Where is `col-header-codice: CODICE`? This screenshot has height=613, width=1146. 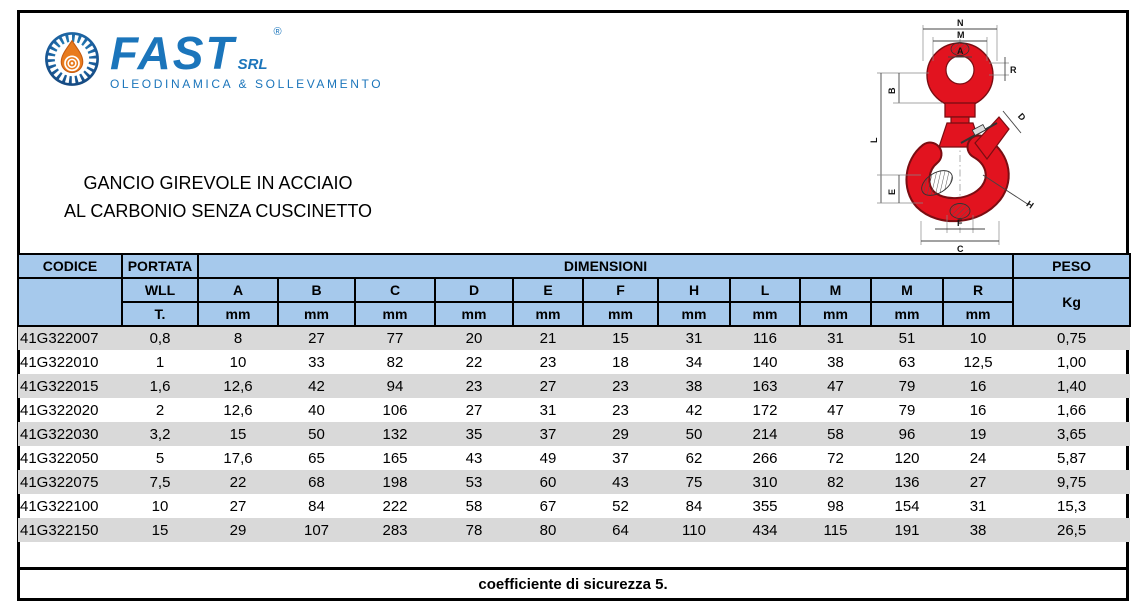
col-header-codice: CODICE is located at coordinates (70, 266).